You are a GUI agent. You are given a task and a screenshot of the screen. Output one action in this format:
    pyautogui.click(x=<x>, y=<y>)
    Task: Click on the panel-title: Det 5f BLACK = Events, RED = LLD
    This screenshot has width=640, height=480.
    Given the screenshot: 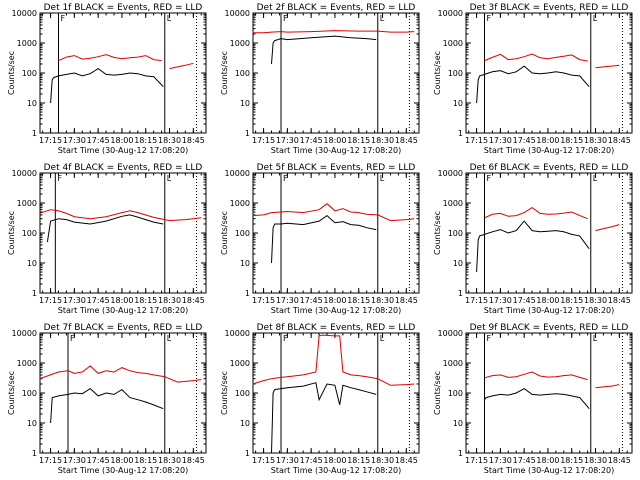 What is the action you would take?
    pyautogui.click(x=336, y=168)
    